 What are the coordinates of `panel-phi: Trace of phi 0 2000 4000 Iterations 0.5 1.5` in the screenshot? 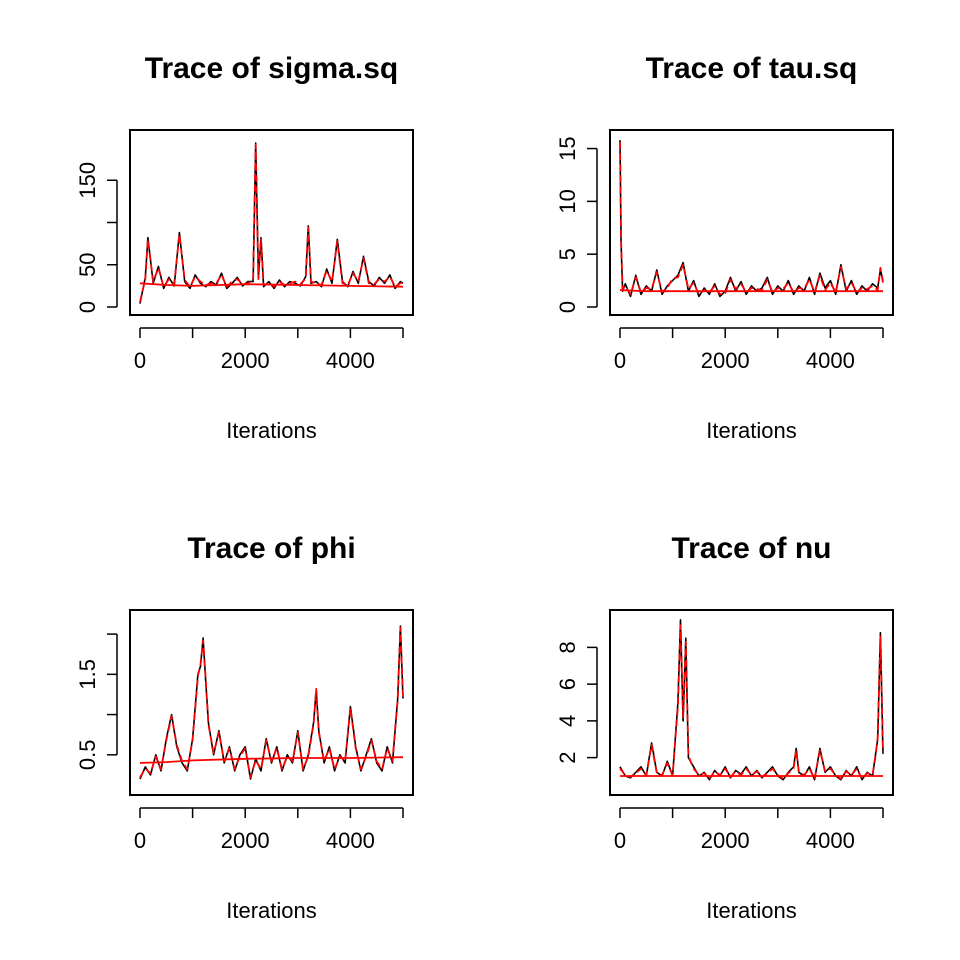 It's located at (244, 727).